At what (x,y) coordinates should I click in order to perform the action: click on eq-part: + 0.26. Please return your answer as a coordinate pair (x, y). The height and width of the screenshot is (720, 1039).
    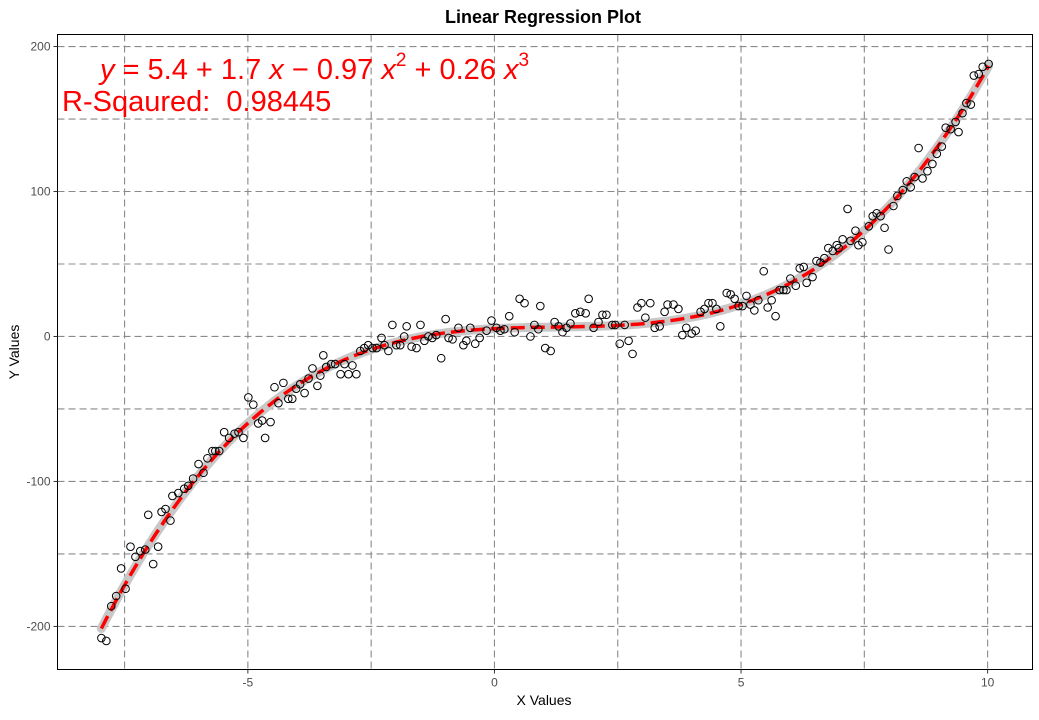
    Looking at the image, I should click on (455, 70).